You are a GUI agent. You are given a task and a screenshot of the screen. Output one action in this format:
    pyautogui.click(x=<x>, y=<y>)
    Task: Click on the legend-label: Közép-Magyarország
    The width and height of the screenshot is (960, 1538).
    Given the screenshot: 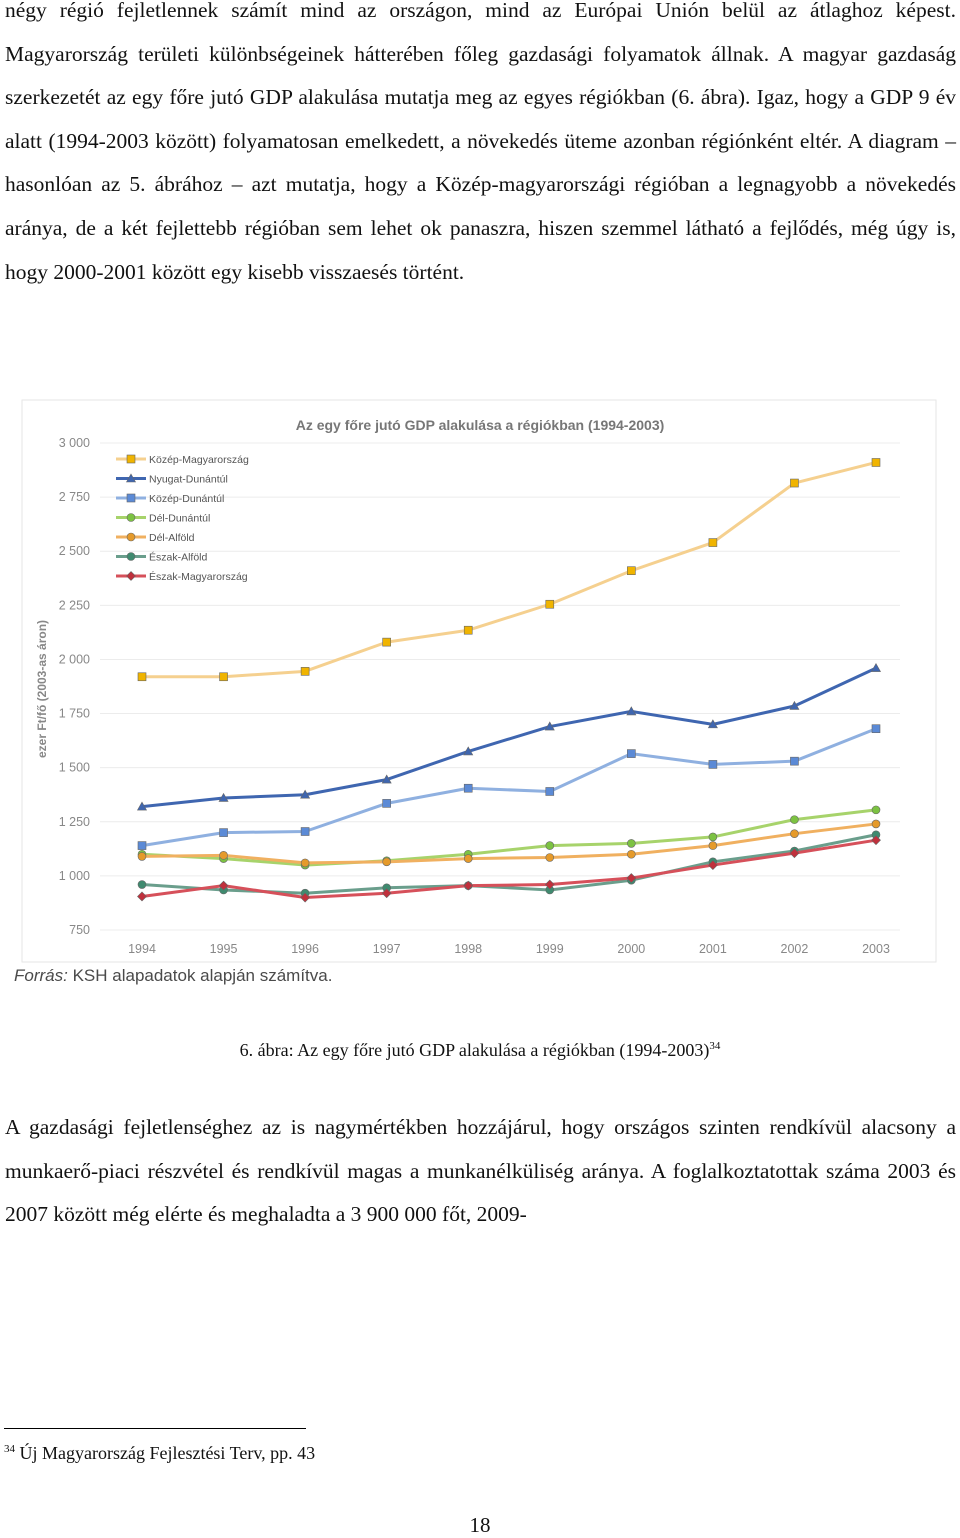 What is the action you would take?
    pyautogui.click(x=199, y=460)
    